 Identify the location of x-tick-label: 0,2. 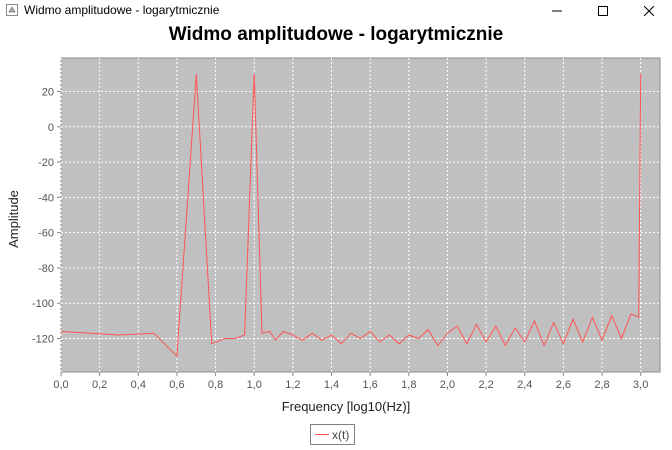
(99, 385).